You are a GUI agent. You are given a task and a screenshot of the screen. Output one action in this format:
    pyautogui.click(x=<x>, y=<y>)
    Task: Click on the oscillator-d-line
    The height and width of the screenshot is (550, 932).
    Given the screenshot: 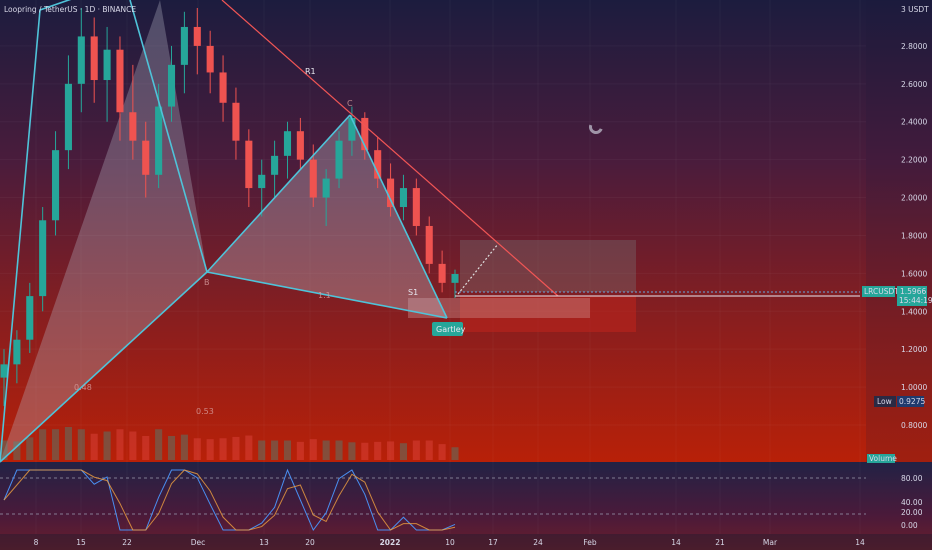 What is the action you would take?
    pyautogui.click(x=229, y=500)
    